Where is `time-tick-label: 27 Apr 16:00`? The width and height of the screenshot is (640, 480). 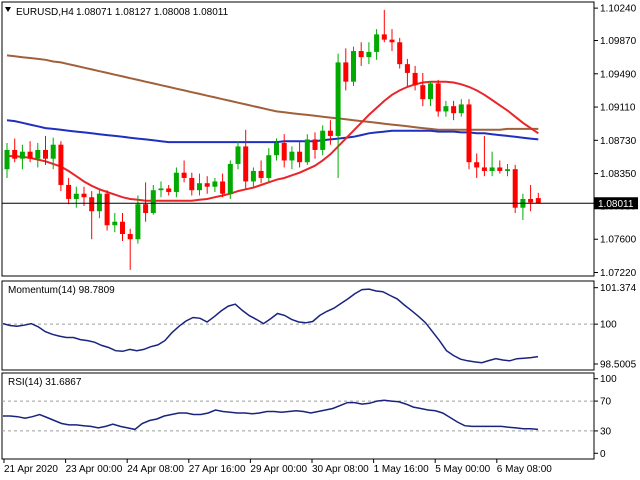 time-tick-label: 27 Apr 16:00 is located at coordinates (217, 469).